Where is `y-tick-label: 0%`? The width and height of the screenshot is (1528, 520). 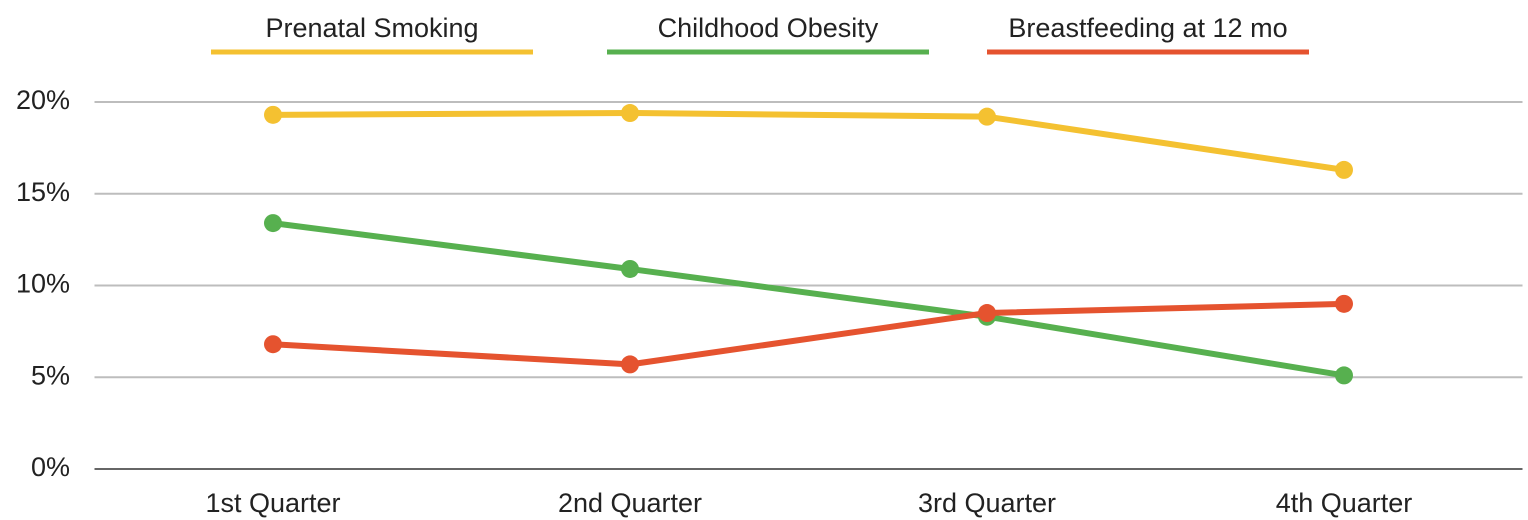
y-tick-label: 0% is located at coordinates (50, 467).